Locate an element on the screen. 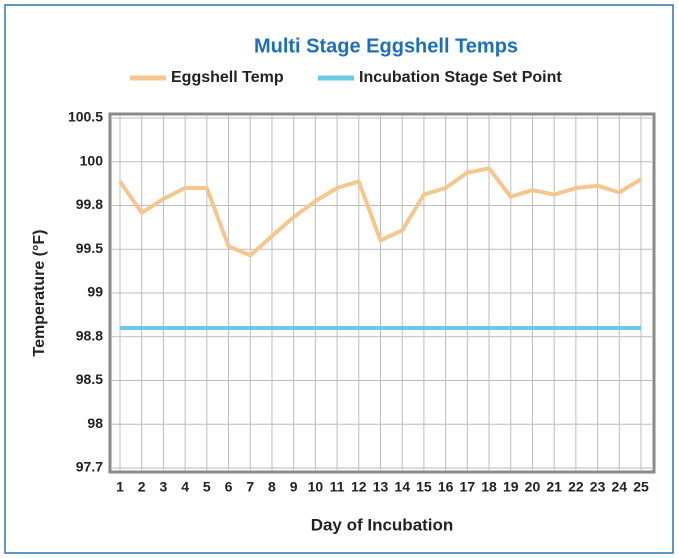  x-tick-label: 13 is located at coordinates (381, 487).